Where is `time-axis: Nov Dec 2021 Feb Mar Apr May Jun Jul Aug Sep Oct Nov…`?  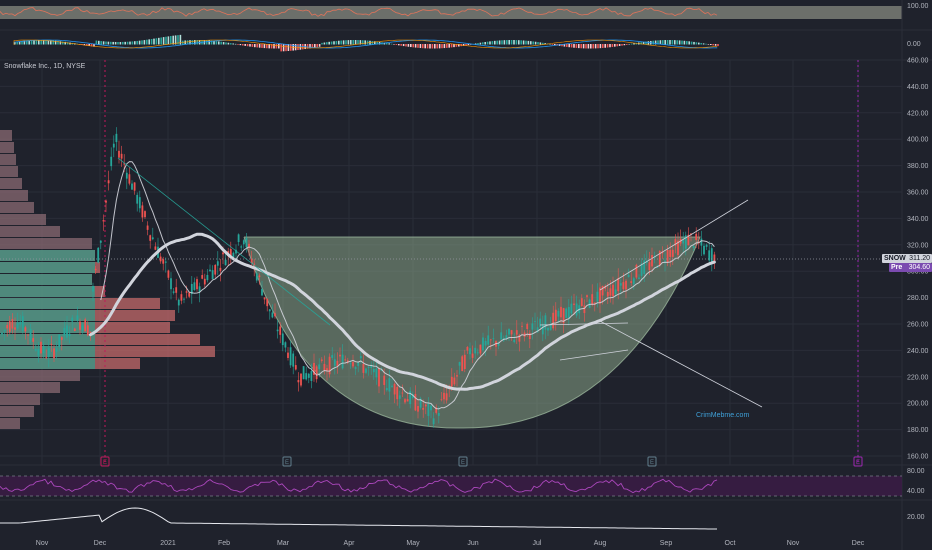
time-axis: Nov Dec 2021 Feb Mar Apr May Jun Jul Aug Sep Oct Nov… is located at coordinates (450, 543).